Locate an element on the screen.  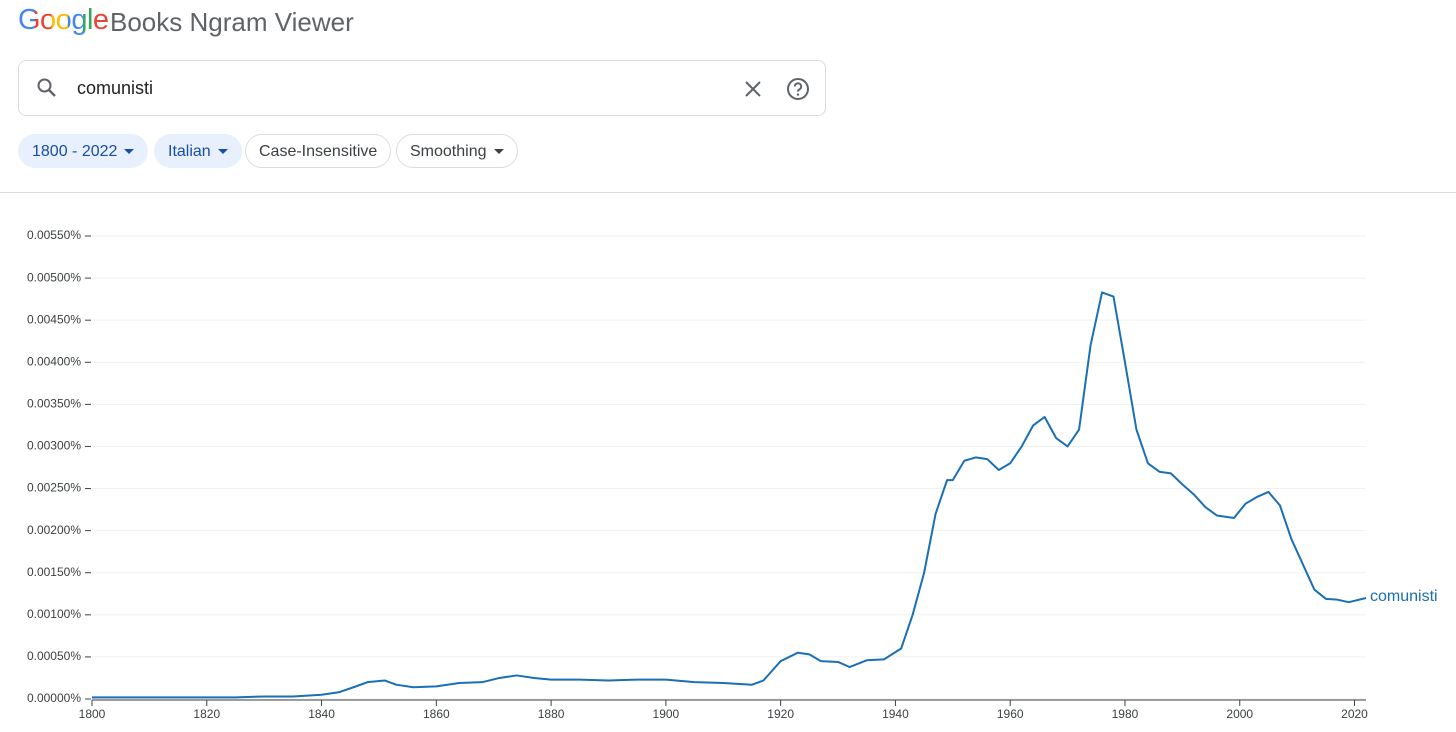
y-tick-label: 0.00000% is located at coordinates (54, 698).